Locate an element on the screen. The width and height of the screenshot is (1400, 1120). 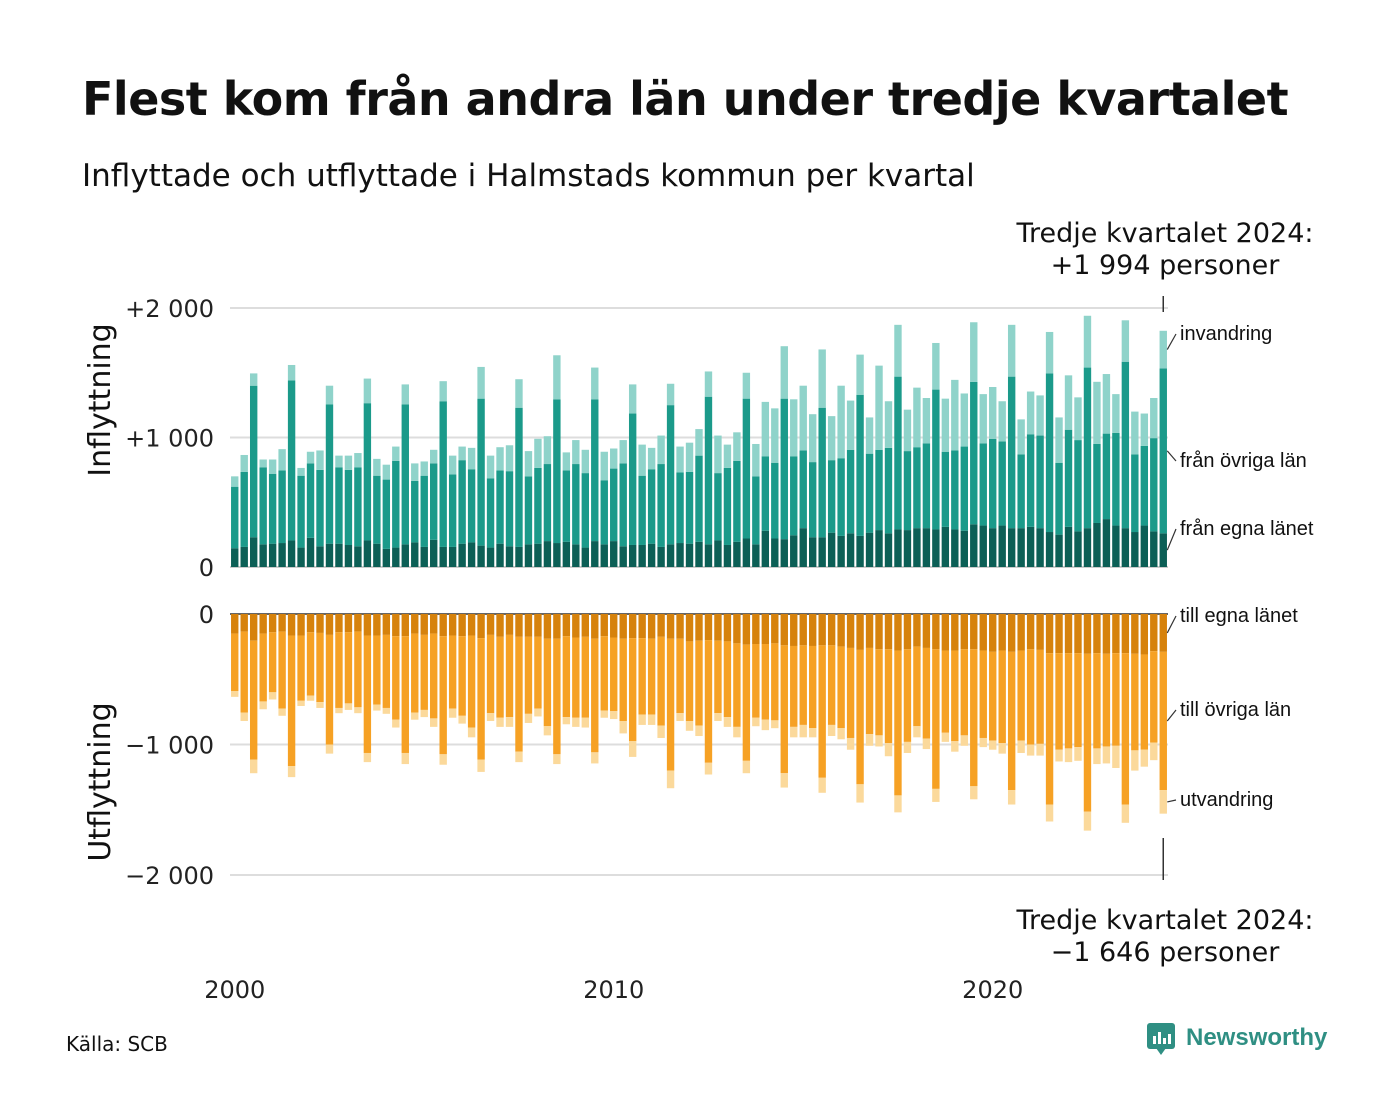
panel-axis-label: Inflyttning is located at coordinates (100, 399).